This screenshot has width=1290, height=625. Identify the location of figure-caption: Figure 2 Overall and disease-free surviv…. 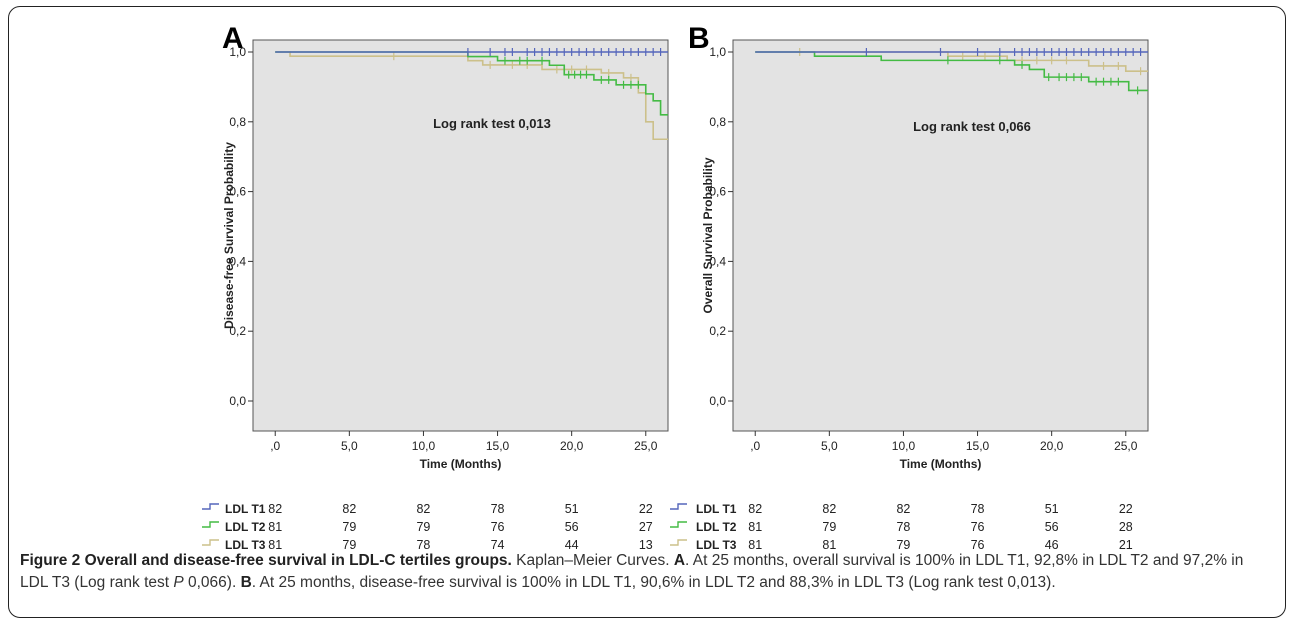
(645, 572).